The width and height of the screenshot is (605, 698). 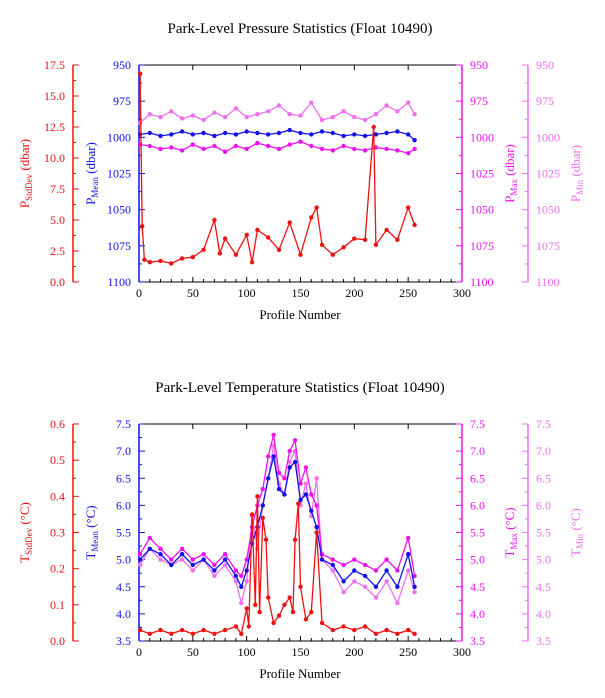 What do you see at coordinates (545, 101) in the screenshot?
I see `pressure-min-tick-label: 975` at bounding box center [545, 101].